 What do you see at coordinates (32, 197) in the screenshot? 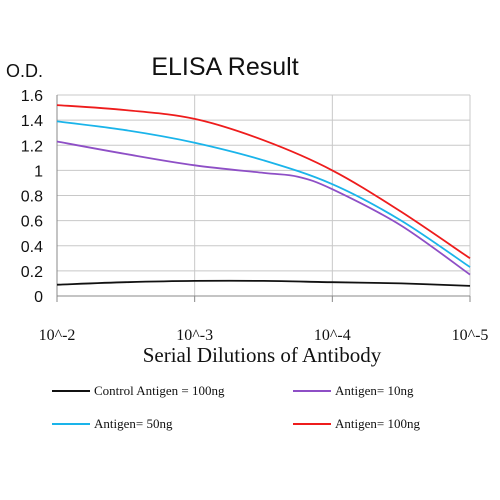
I see `y-tick-label: 0.8` at bounding box center [32, 197].